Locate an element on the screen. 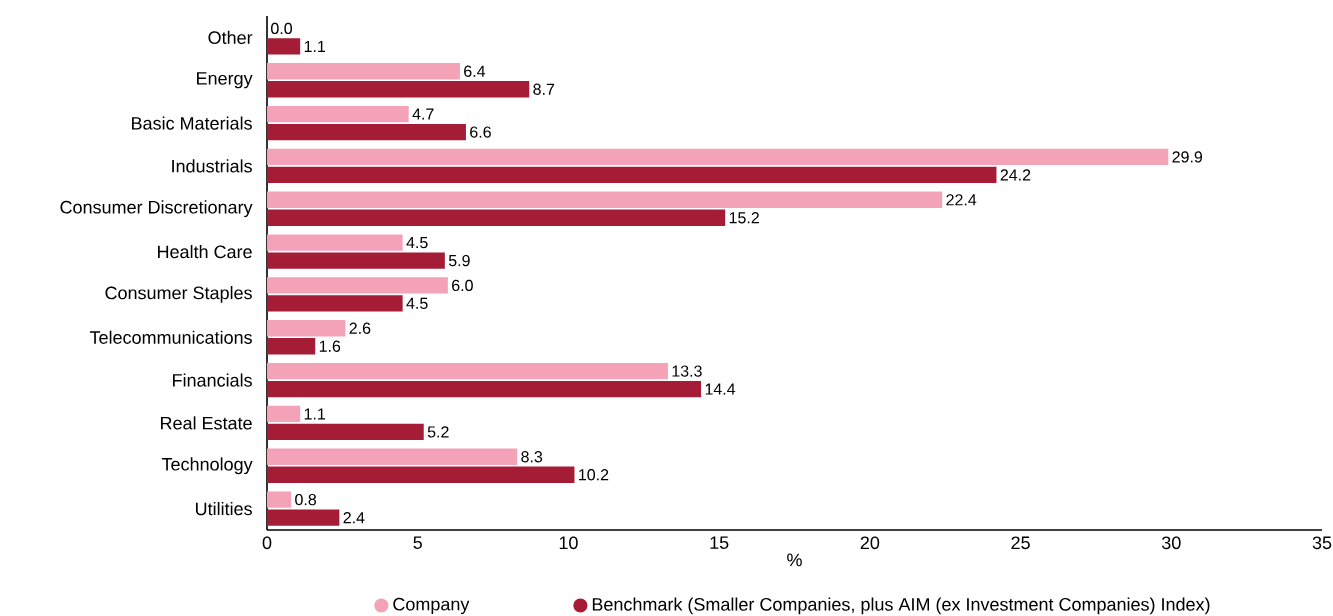 Image resolution: width=1333 pixels, height=616 pixels. y-tick-label: Consumer Discretionary is located at coordinates (156, 209).